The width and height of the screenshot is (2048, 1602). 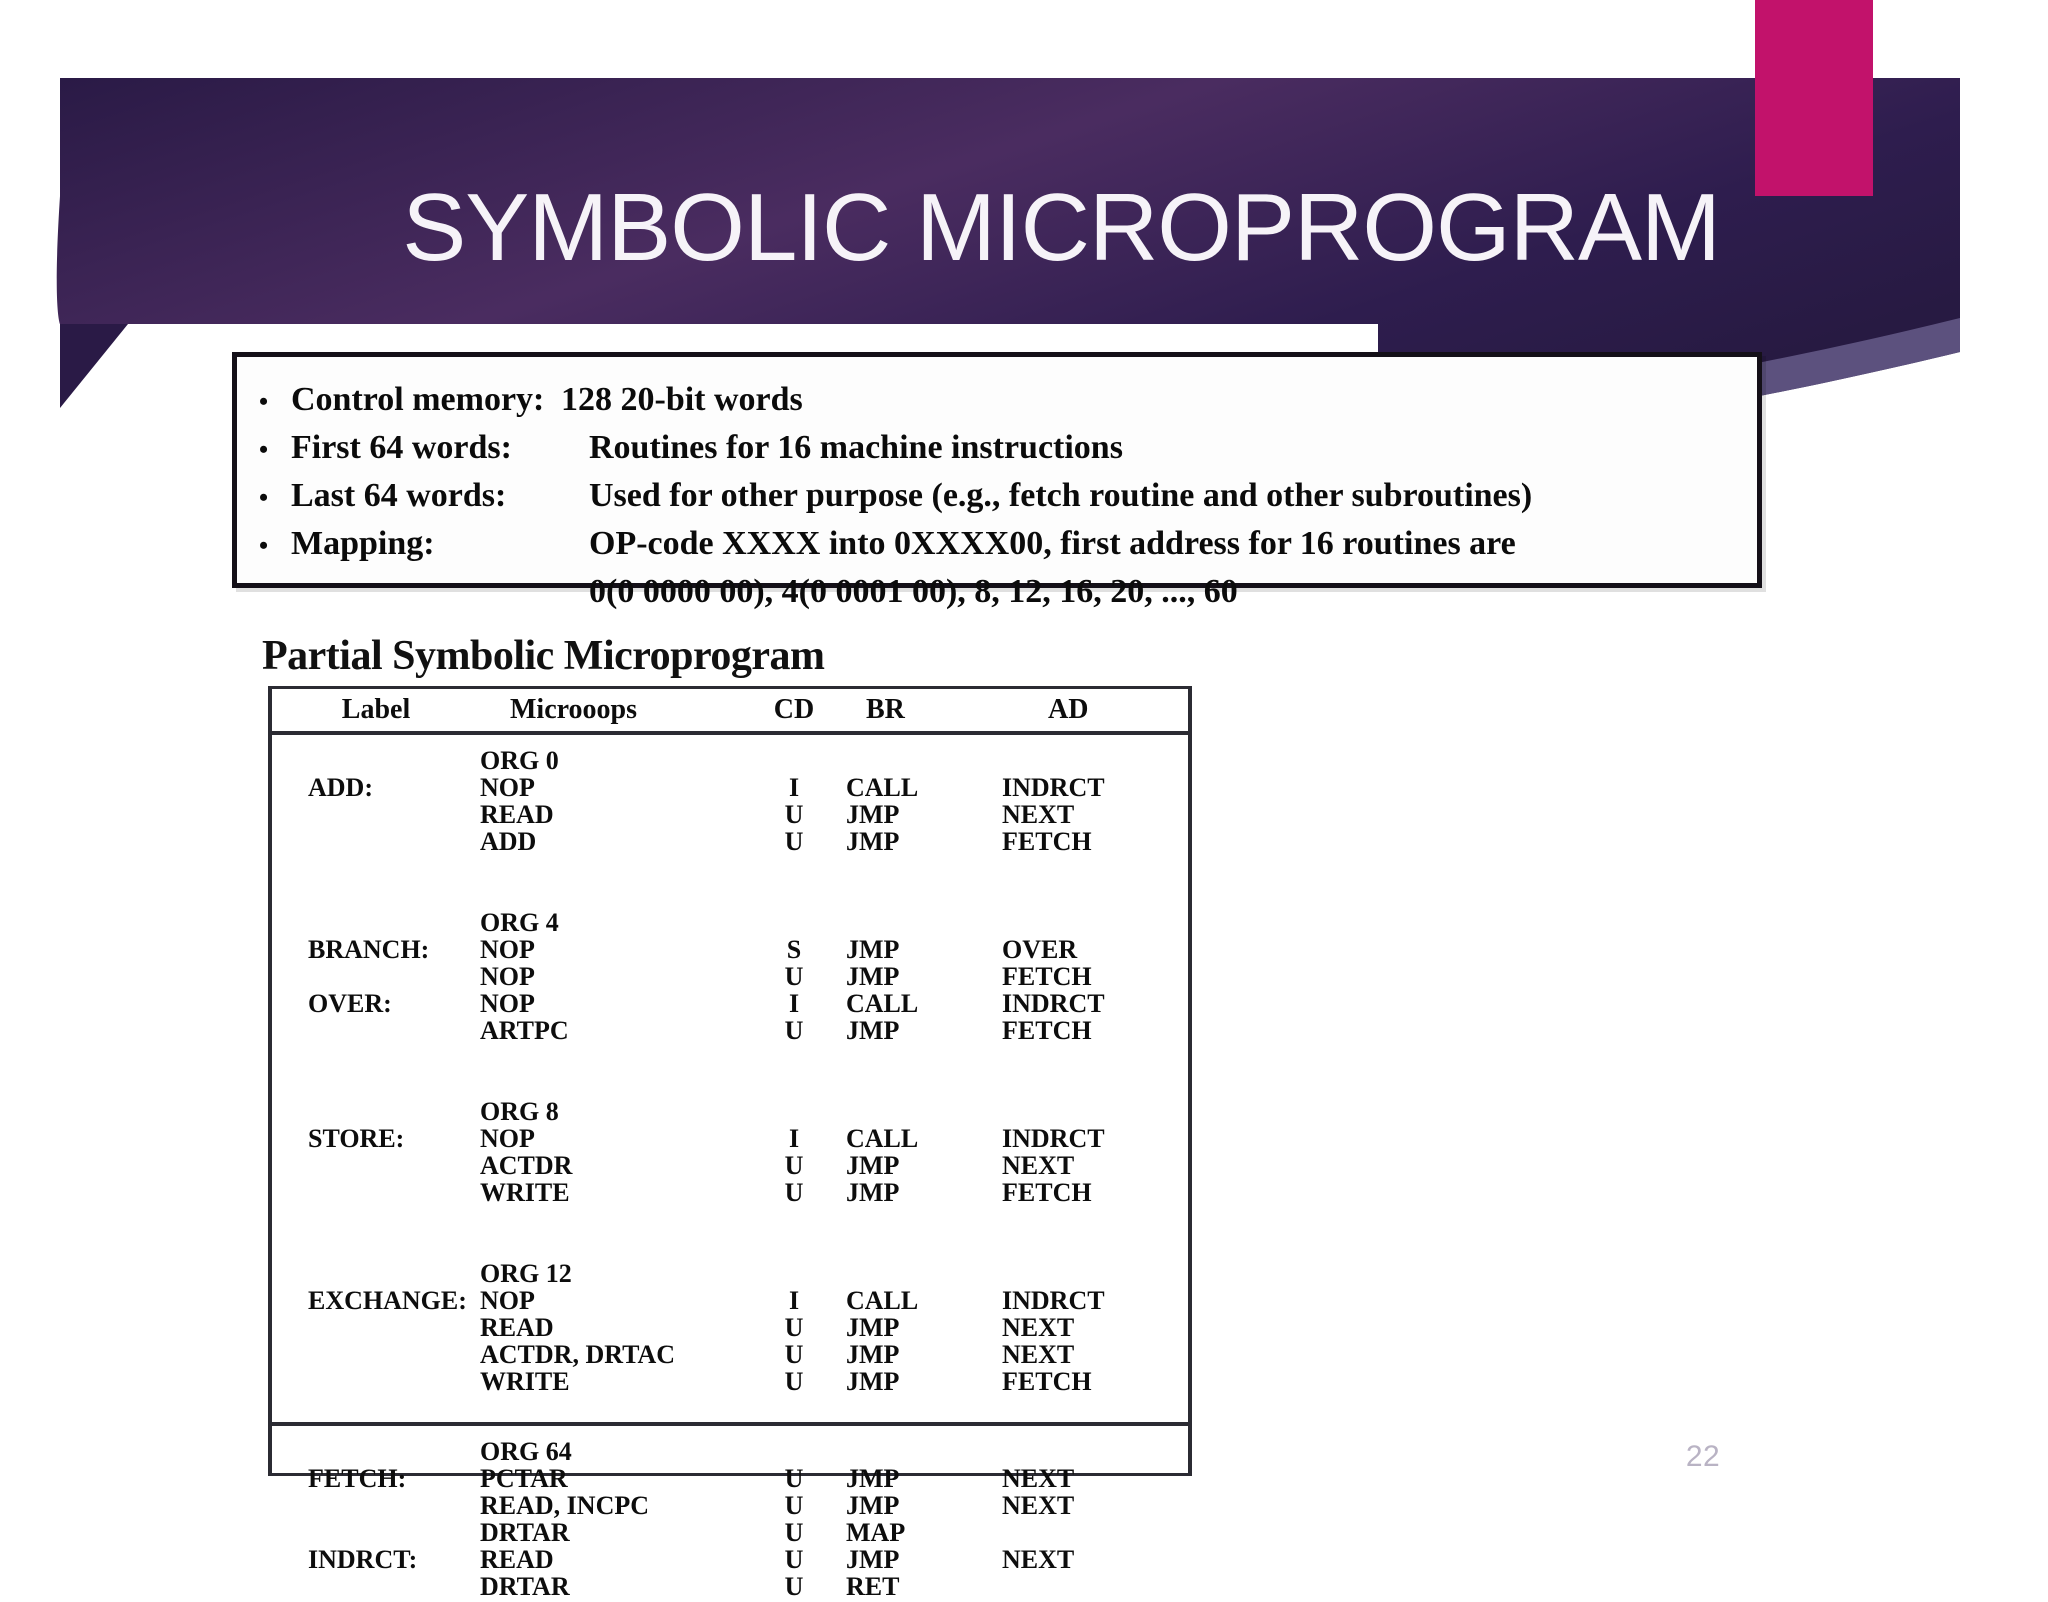 I want to click on cell-microops: ORG 12, so click(x=526, y=1273).